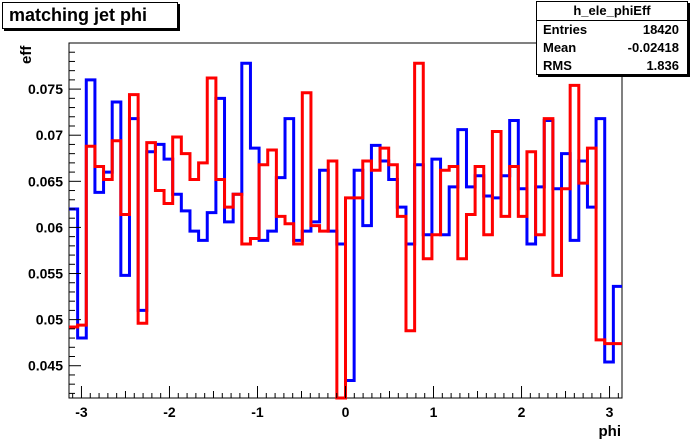 The image size is (692, 444). I want to click on y-tick-label: 0.07, so click(49, 135).